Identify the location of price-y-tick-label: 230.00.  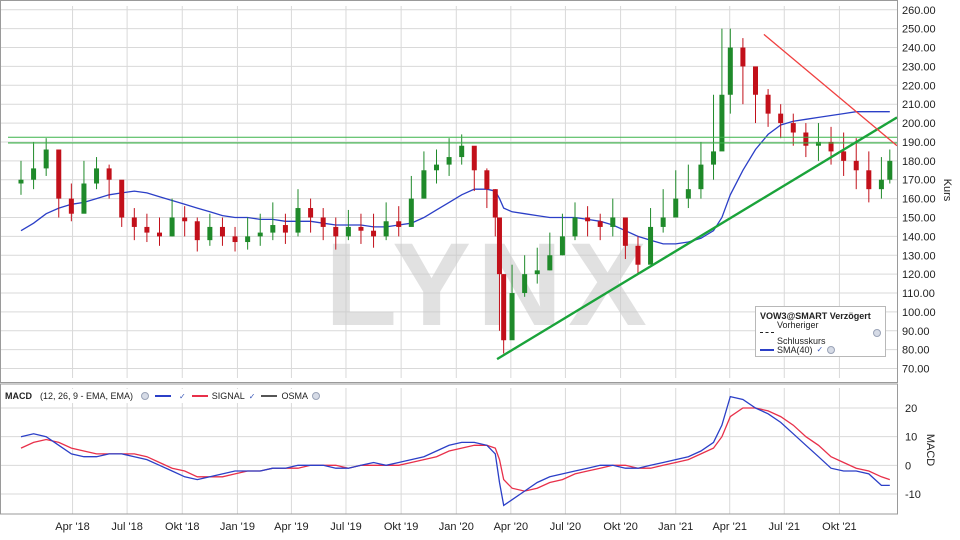
(919, 67).